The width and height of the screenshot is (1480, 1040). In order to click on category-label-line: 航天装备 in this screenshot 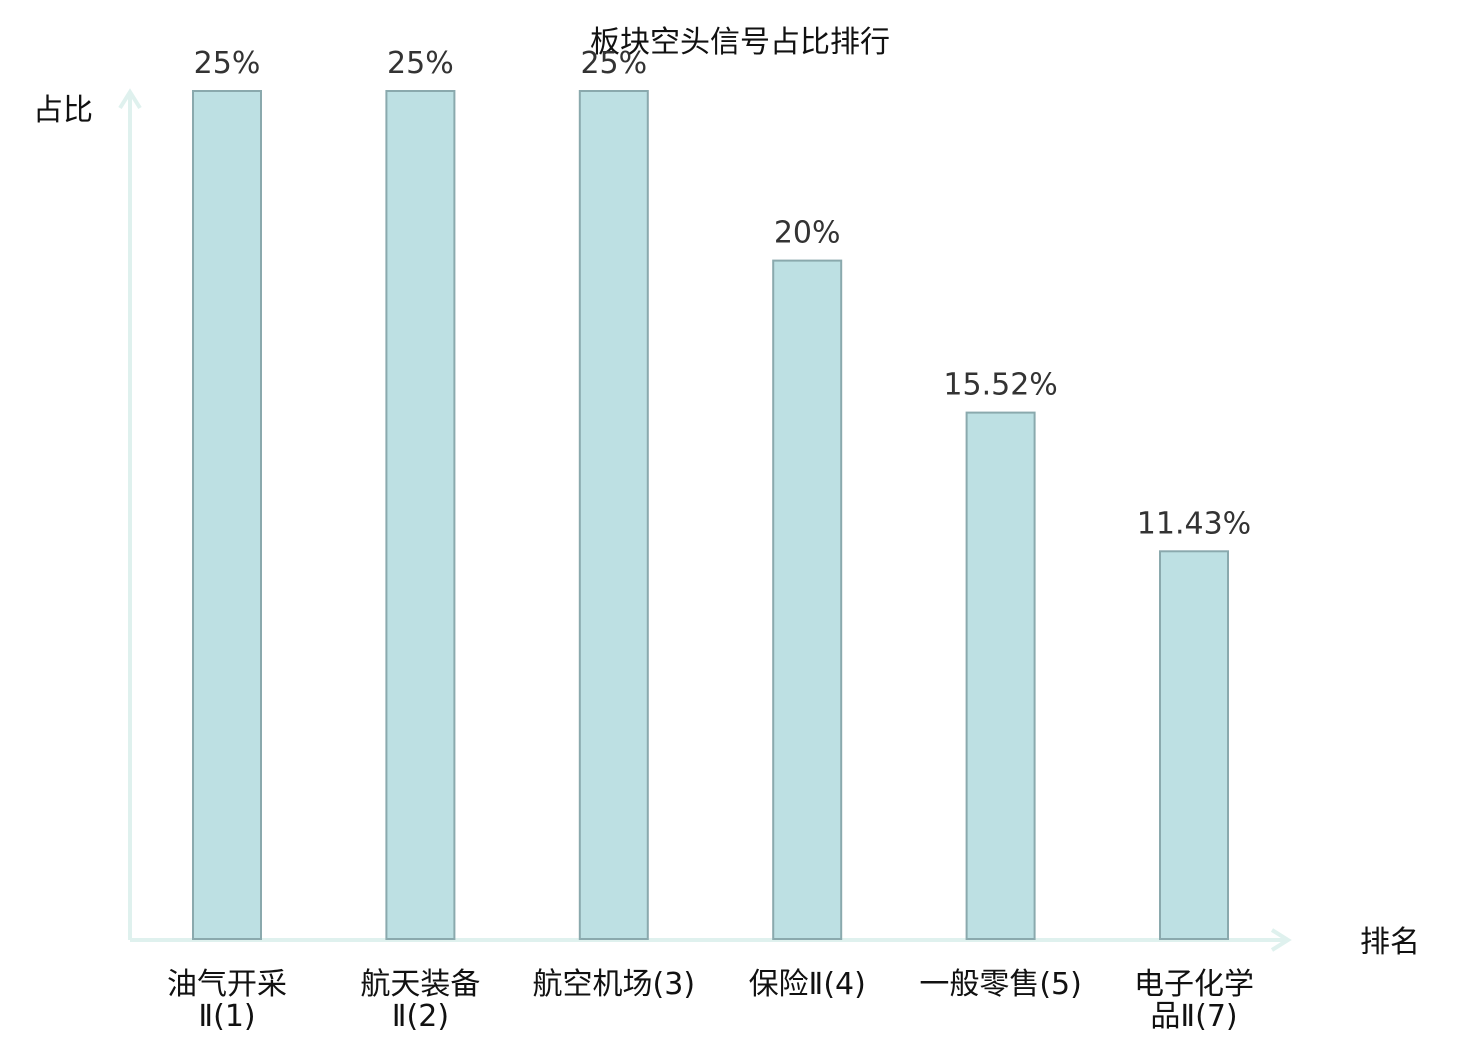, I will do `click(420, 984)`.